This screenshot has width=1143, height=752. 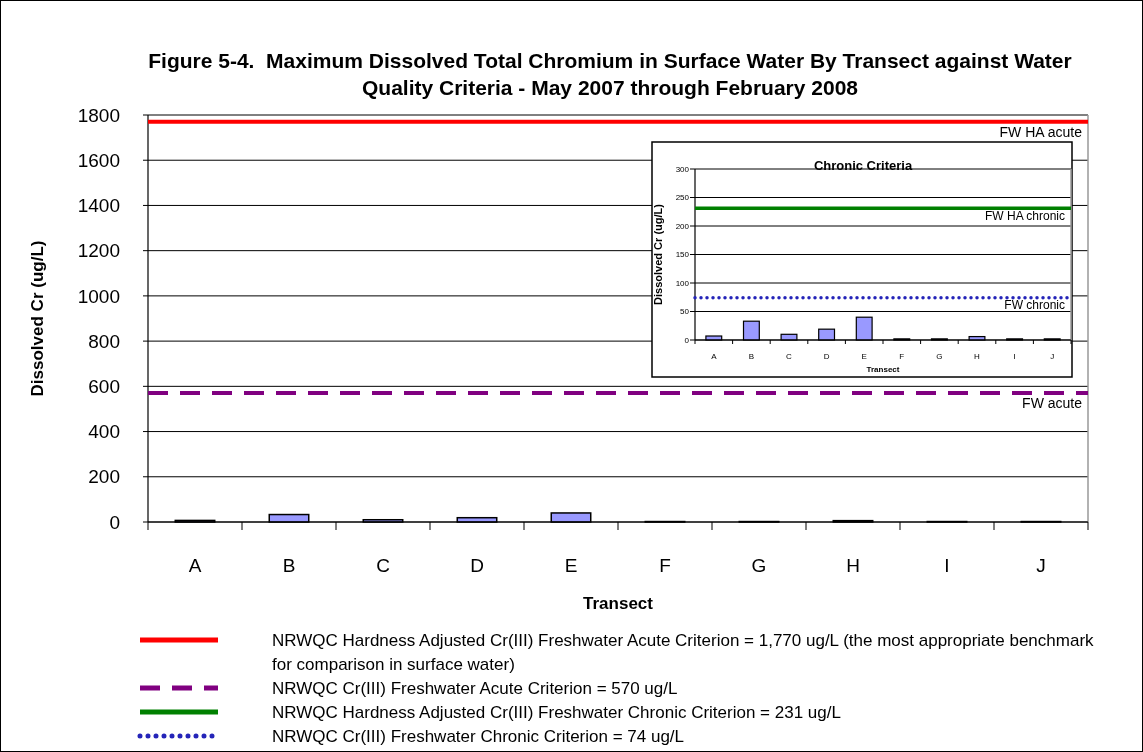 I want to click on y-tick-label: 300, so click(x=682, y=169).